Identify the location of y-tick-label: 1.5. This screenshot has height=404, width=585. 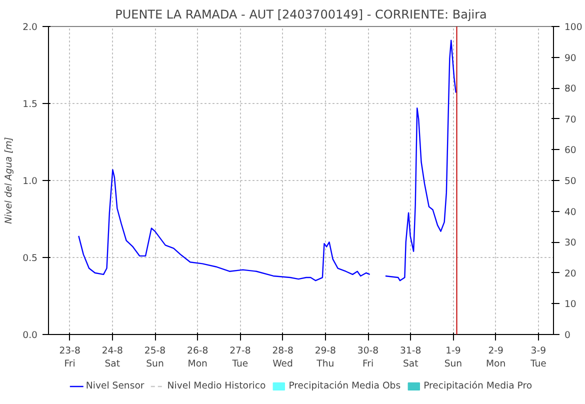
(30, 104).